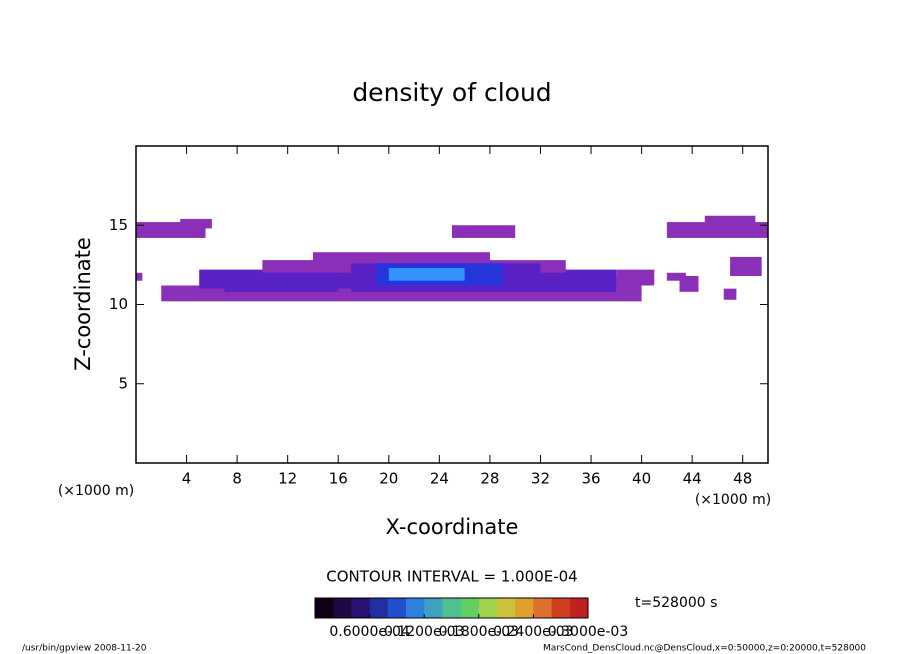  What do you see at coordinates (742, 479) in the screenshot?
I see `x-tick-label: 48` at bounding box center [742, 479].